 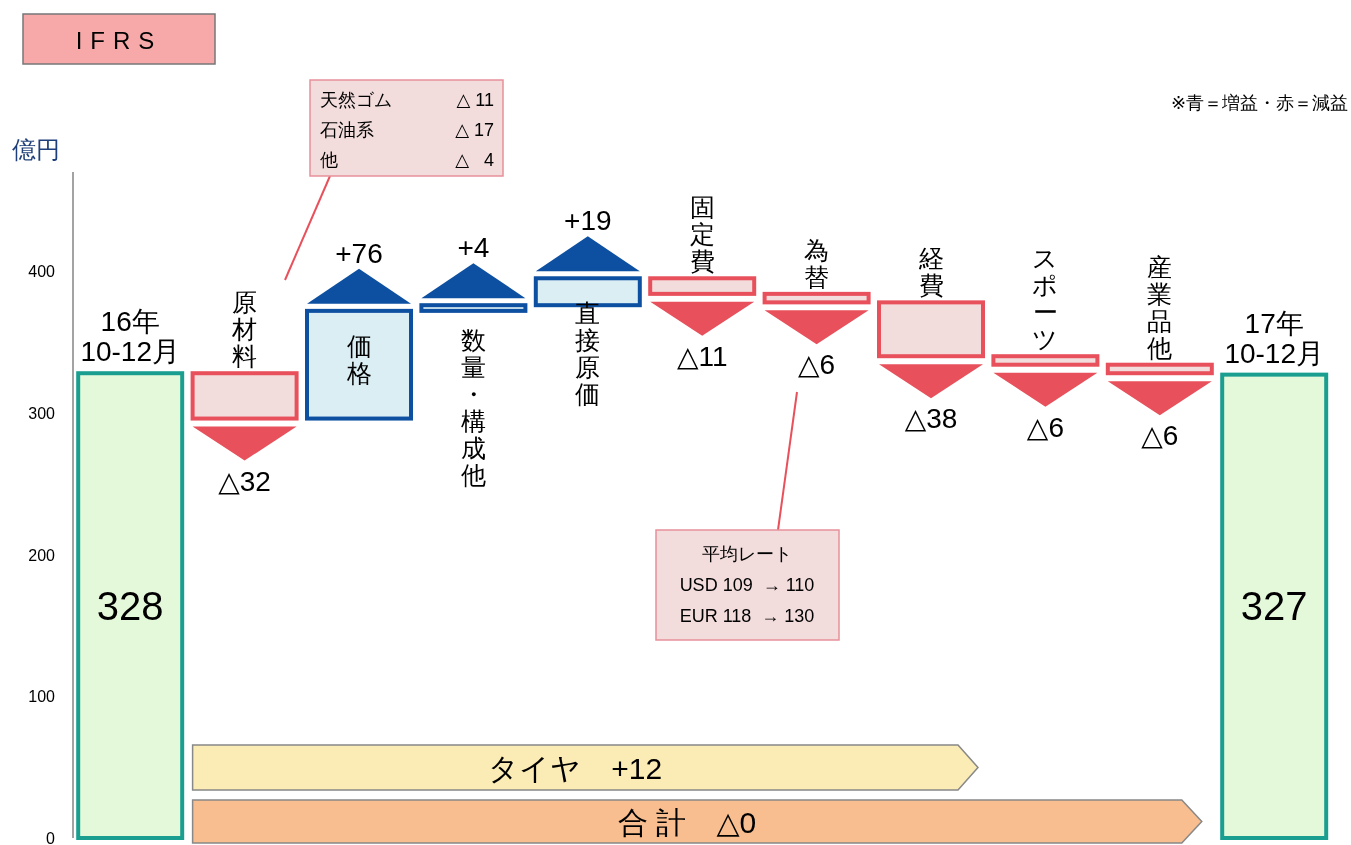 I want to click on x-tick-label: 為替, so click(x=817, y=263).